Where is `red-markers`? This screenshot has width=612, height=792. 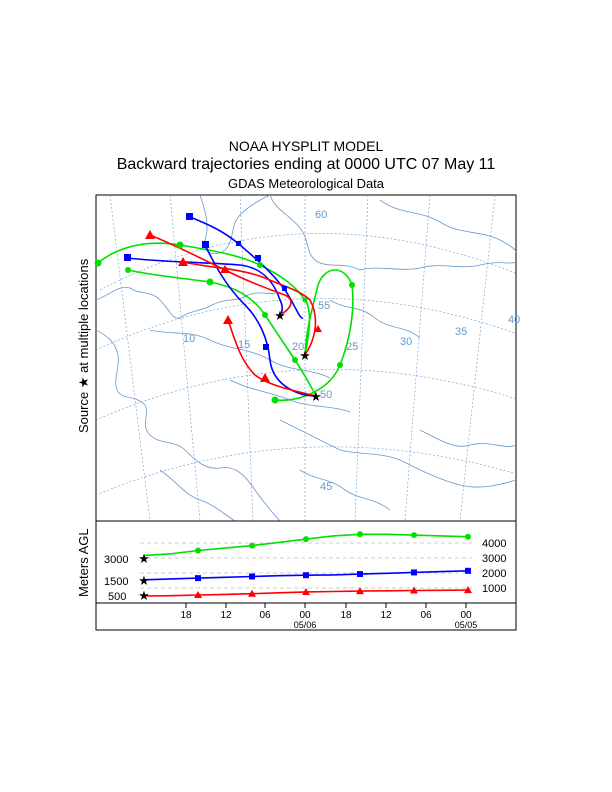
red-markers is located at coordinates (233, 306).